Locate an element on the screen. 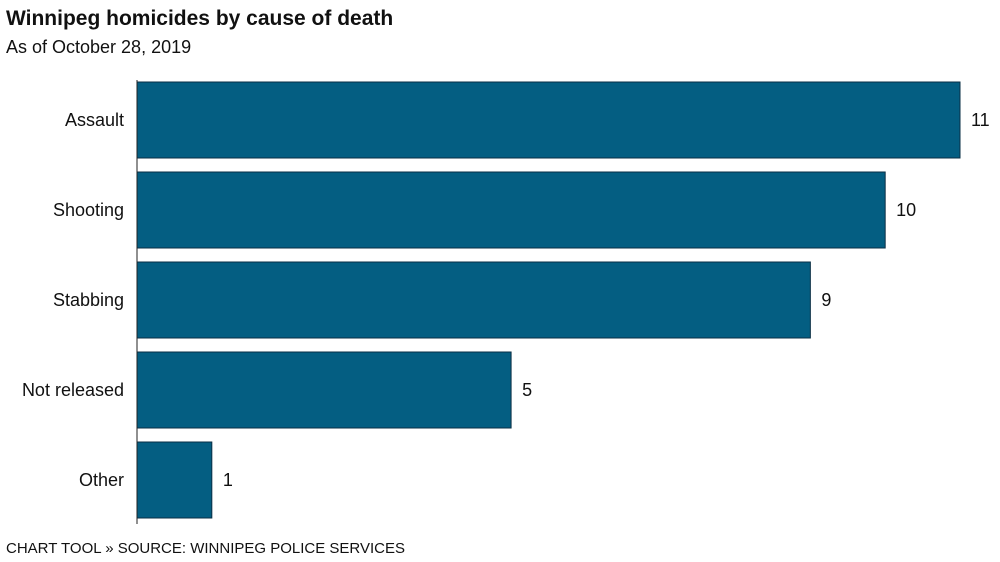  category-label: Stabbing is located at coordinates (88, 300).